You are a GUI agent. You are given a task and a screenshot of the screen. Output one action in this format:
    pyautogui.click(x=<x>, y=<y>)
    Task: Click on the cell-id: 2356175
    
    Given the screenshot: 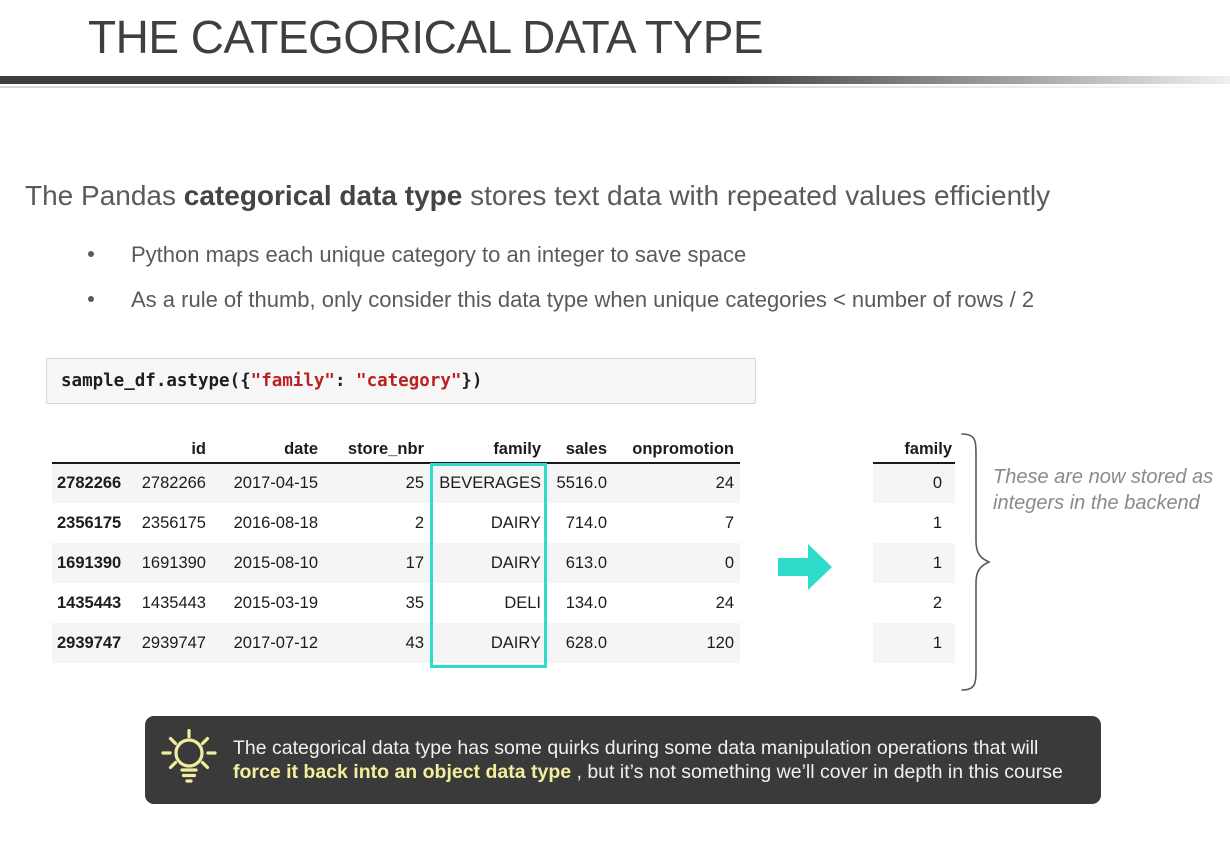 What is the action you would take?
    pyautogui.click(x=173, y=522)
    